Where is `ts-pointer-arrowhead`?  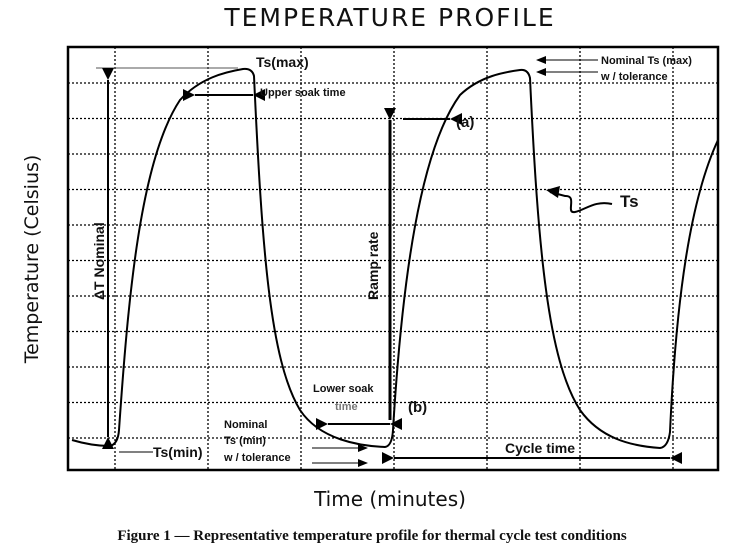
ts-pointer-arrowhead is located at coordinates (553, 192).